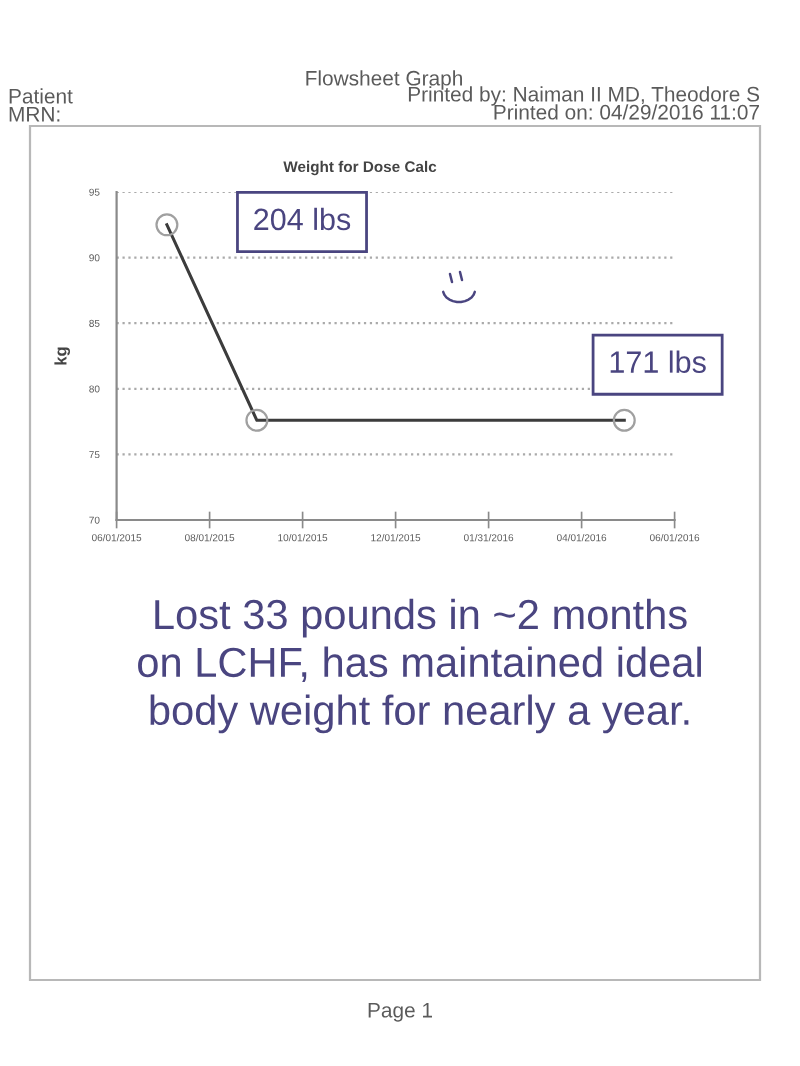 This screenshot has width=800, height=1066. I want to click on text: Lost 33 pounds in ~2 months on LCHF, has maintained ideal body weight for nearly a year., so click(419, 666).